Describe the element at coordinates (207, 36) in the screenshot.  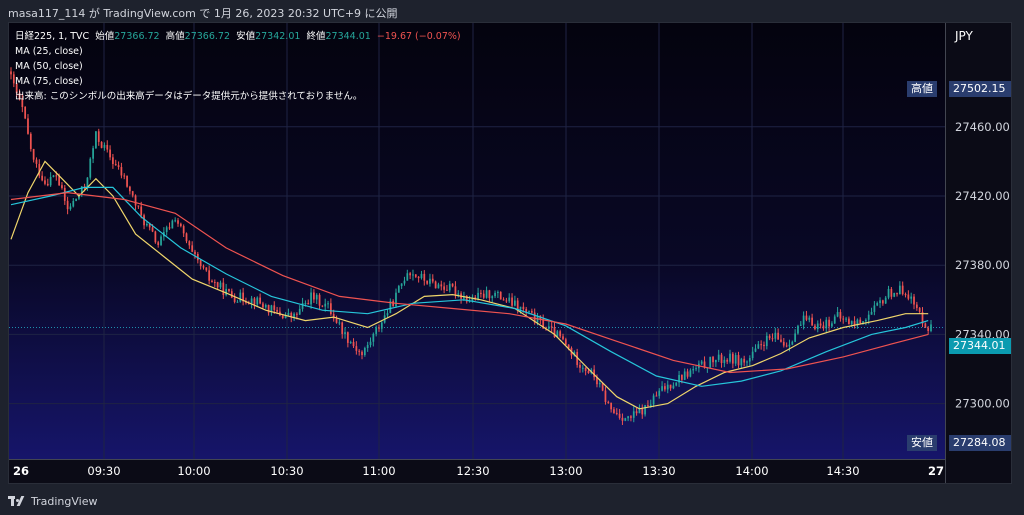
I see `high-value: 27366.72` at that location.